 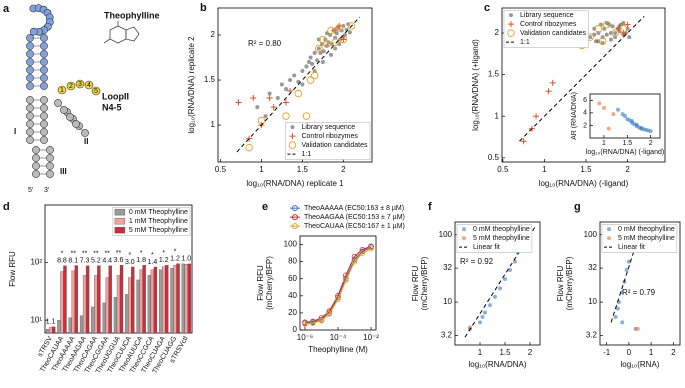 What do you see at coordinates (292, 295) in the screenshot?
I see `y-tick-label: 40` at bounding box center [292, 295].